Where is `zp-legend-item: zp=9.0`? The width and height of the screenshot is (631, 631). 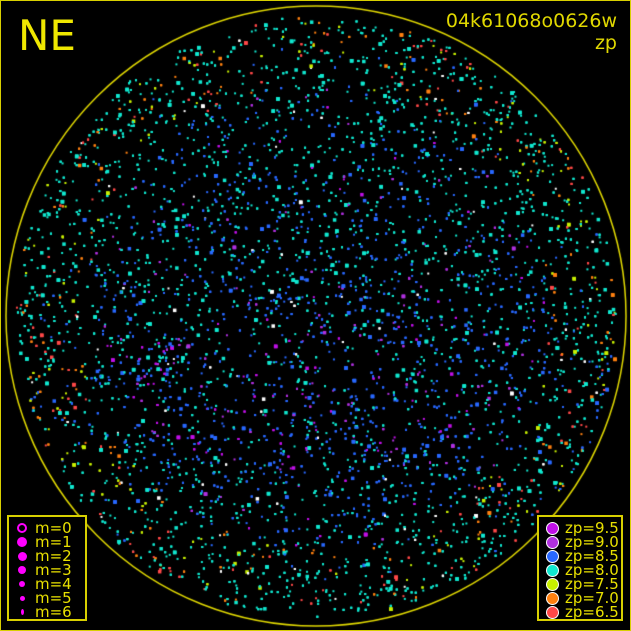 zp-legend-item: zp=9.0 is located at coordinates (580, 542).